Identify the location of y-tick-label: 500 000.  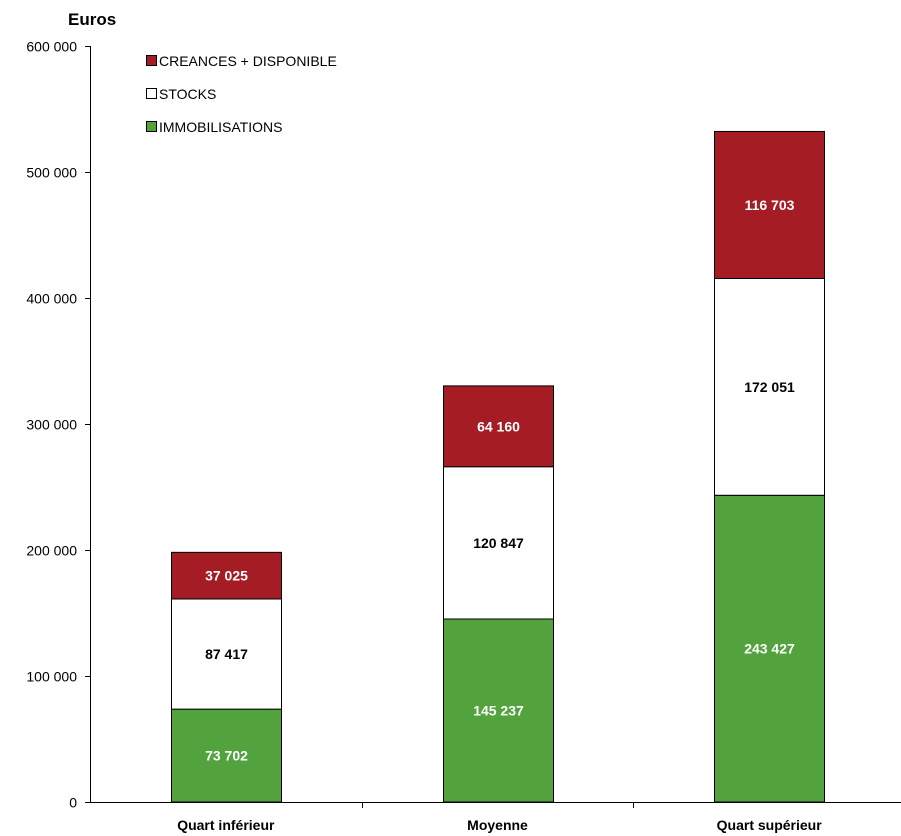
(51, 173).